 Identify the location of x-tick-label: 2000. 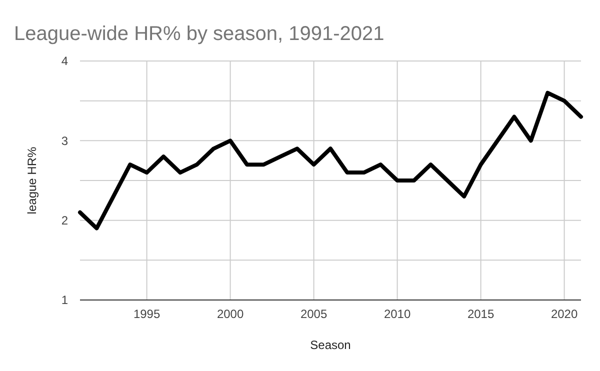
(230, 314).